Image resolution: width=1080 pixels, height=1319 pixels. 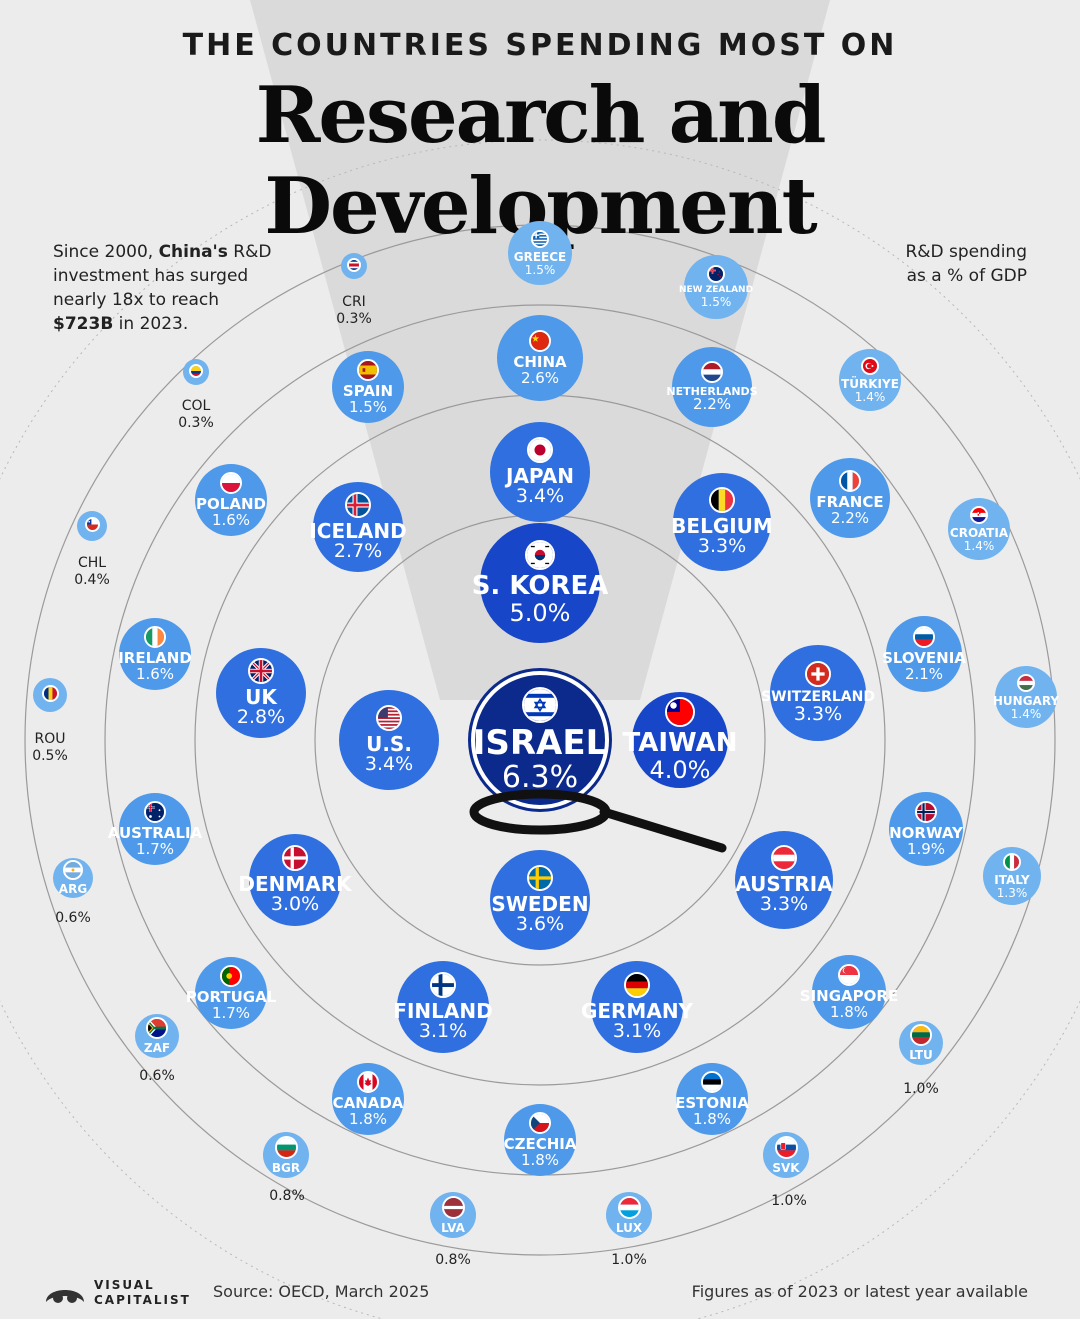 I want to click on finland-flag-icon, so click(x=443, y=985).